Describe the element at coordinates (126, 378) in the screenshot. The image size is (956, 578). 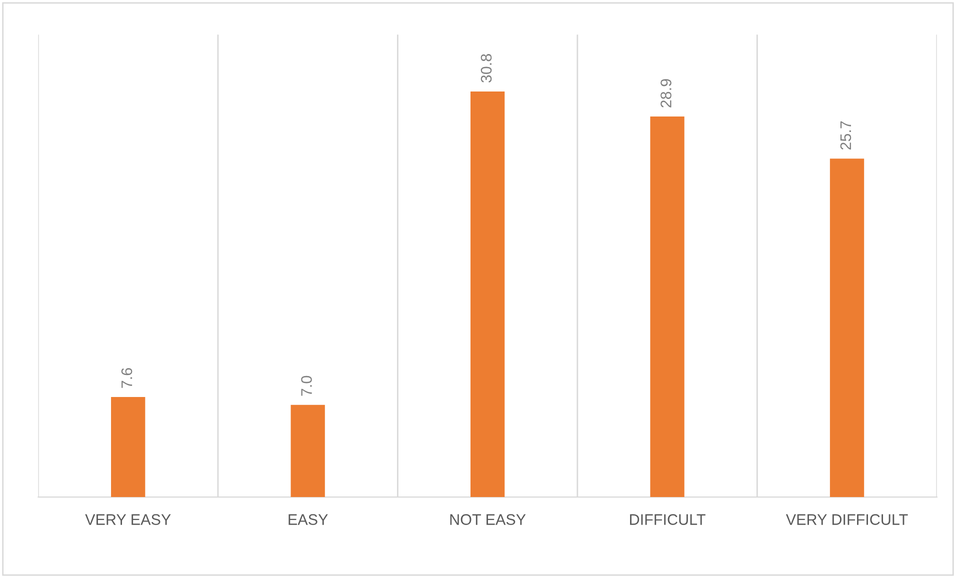
I see `data-label: 7.6` at that location.